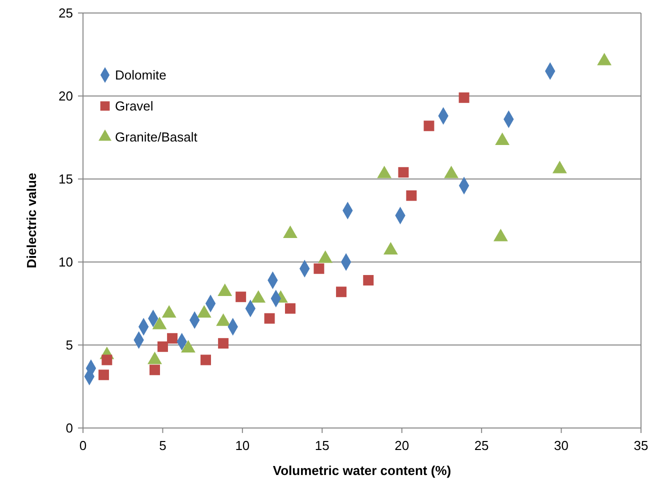  I want to click on y-tick-label: 0, so click(69, 428).